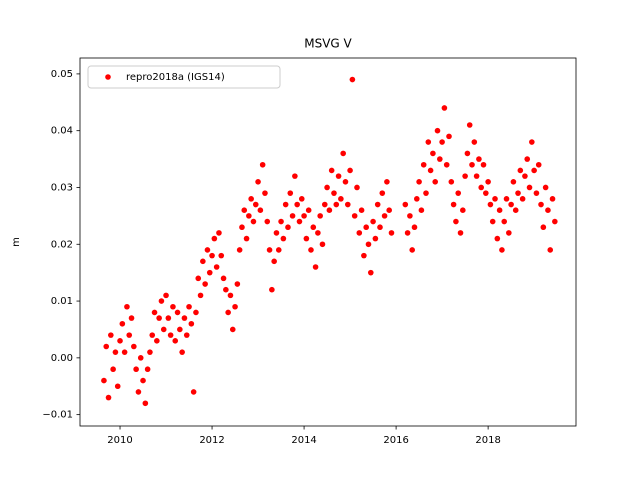  I want to click on y-tick-label: −0.01, so click(57, 415).